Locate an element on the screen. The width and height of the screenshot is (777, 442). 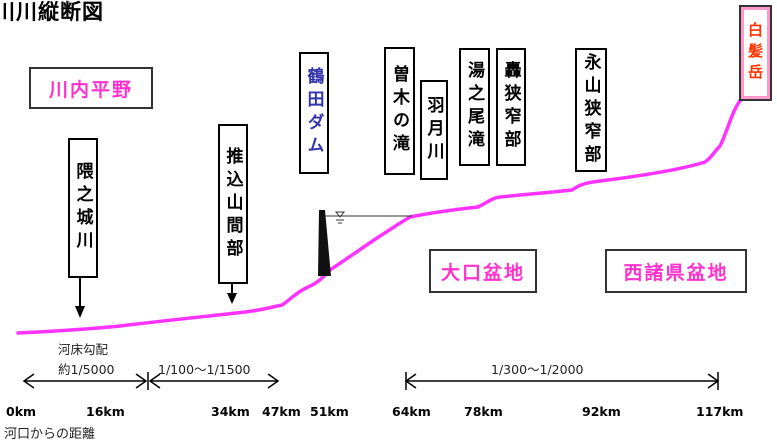
distance-tick: 0km is located at coordinates (21, 411).